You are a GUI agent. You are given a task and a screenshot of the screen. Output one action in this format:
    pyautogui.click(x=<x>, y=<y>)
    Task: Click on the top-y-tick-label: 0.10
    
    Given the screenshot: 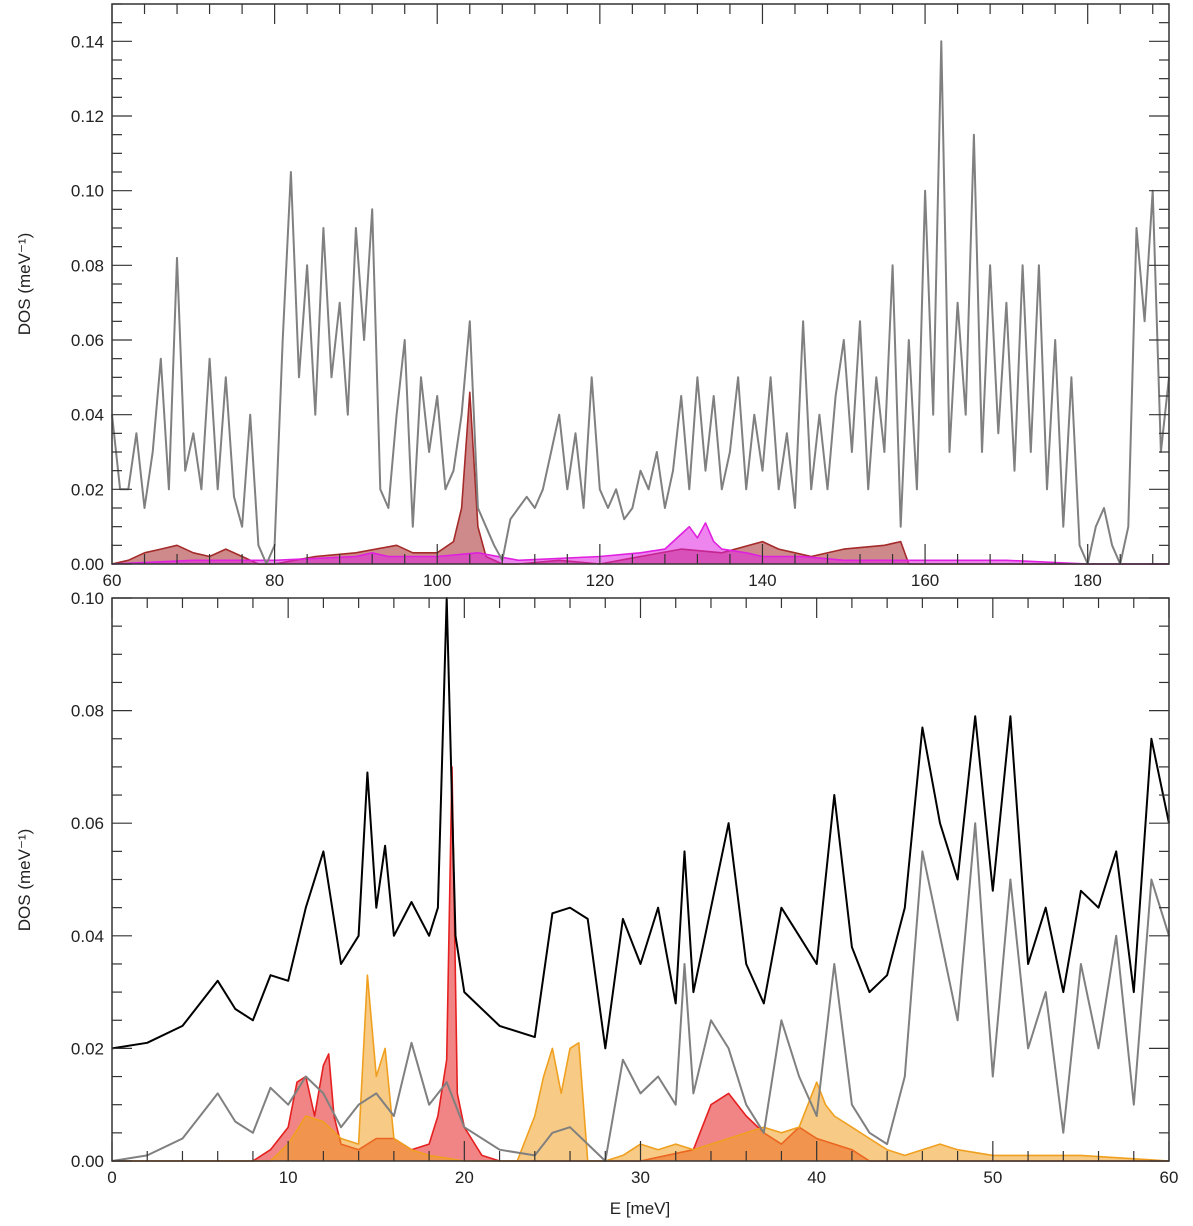 What is the action you would take?
    pyautogui.click(x=87, y=191)
    